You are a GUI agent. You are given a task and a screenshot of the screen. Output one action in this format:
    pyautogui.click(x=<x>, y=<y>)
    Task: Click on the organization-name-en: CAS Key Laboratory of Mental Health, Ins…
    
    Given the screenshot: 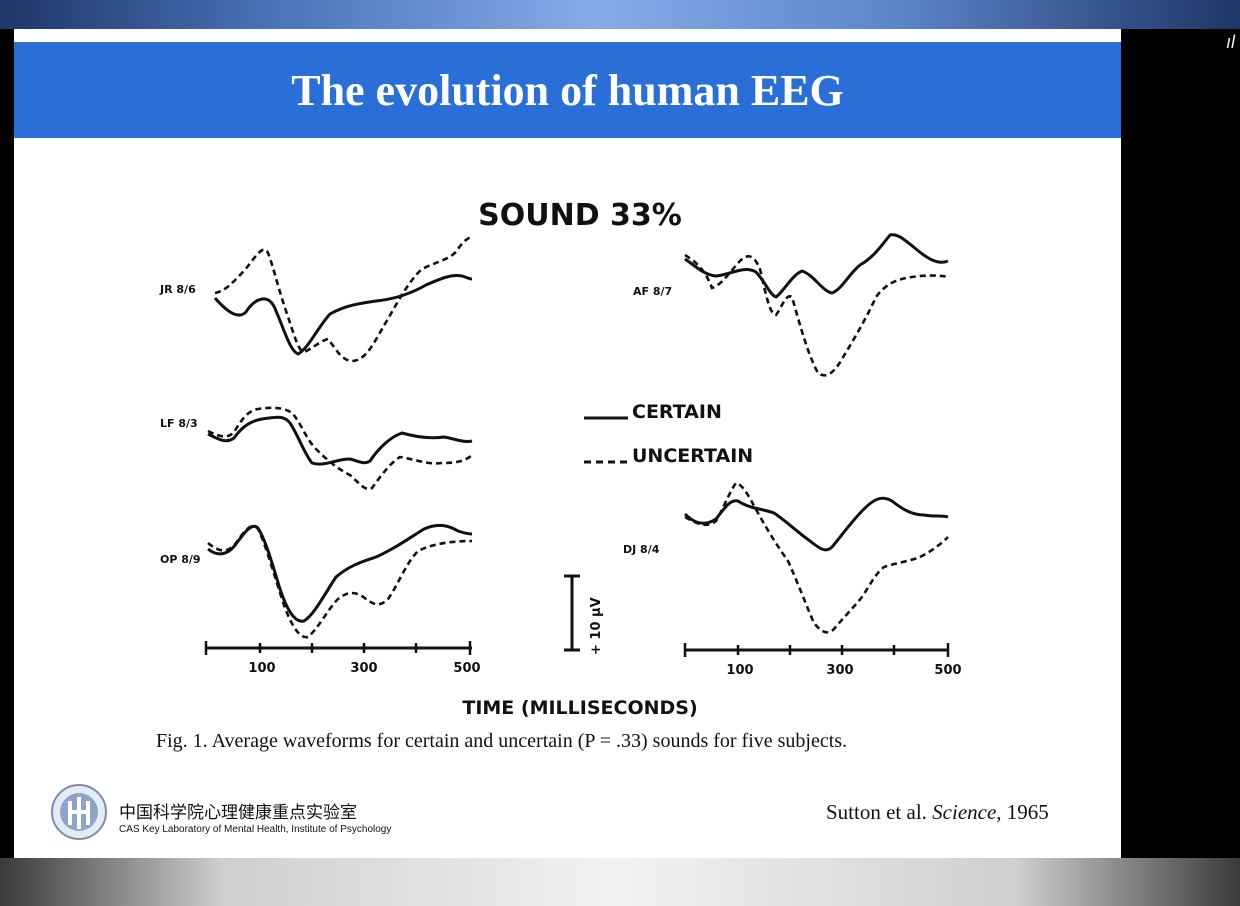 What is the action you would take?
    pyautogui.click(x=255, y=829)
    